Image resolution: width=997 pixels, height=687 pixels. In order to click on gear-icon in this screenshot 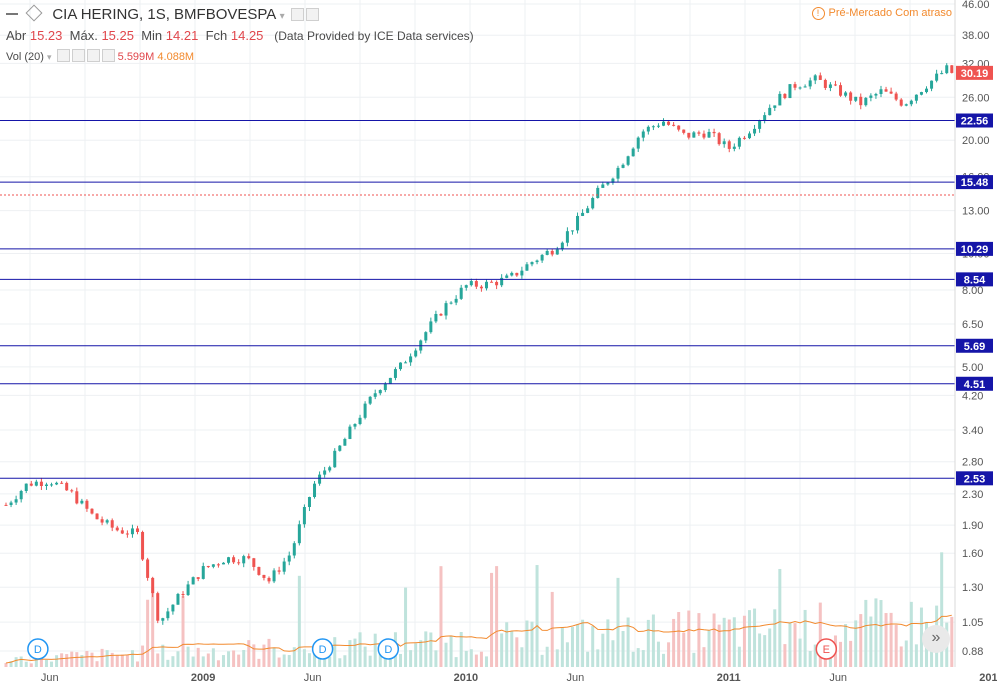, I will do `click(312, 14)`.